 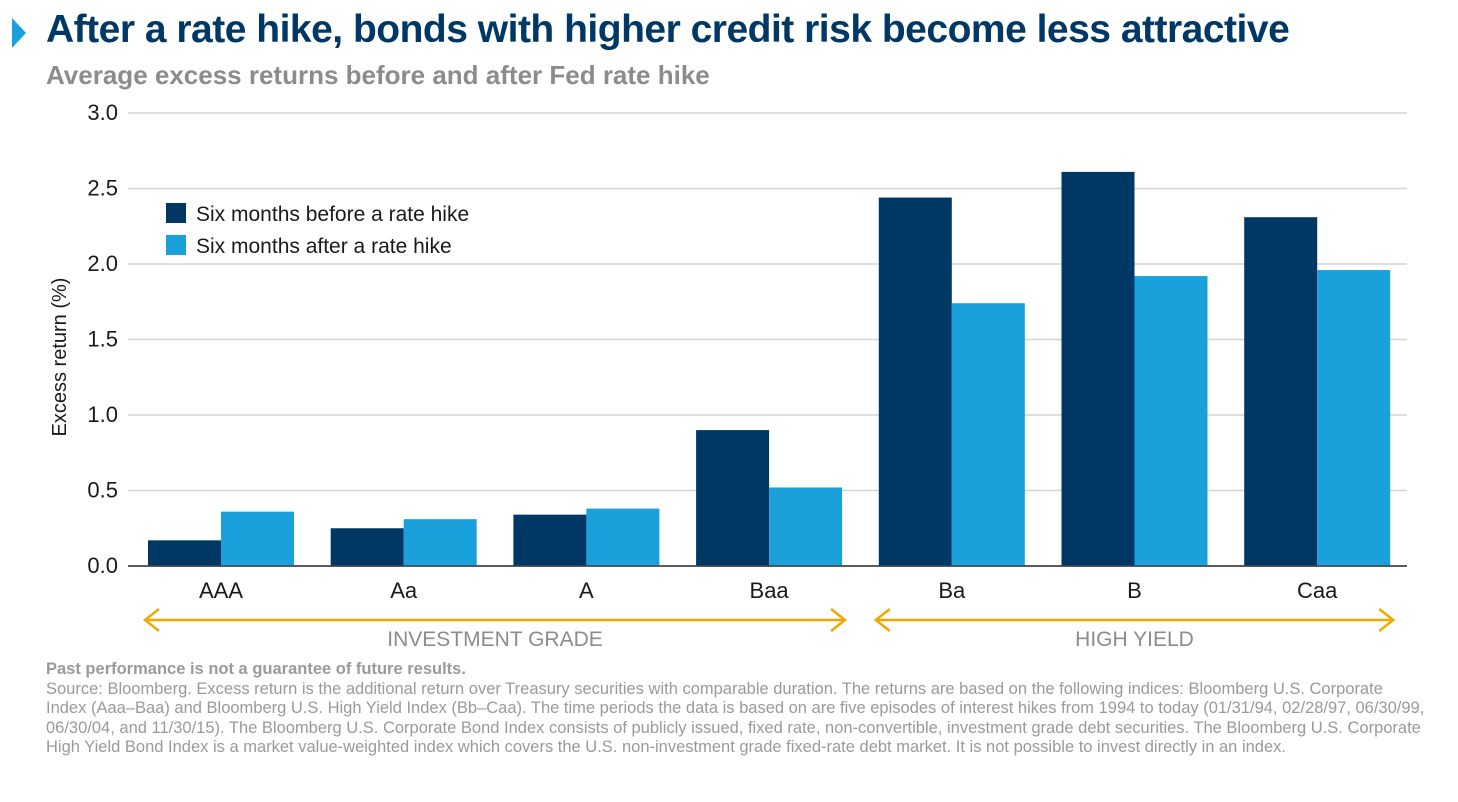 What do you see at coordinates (19, 33) in the screenshot?
I see `title-marker-icon` at bounding box center [19, 33].